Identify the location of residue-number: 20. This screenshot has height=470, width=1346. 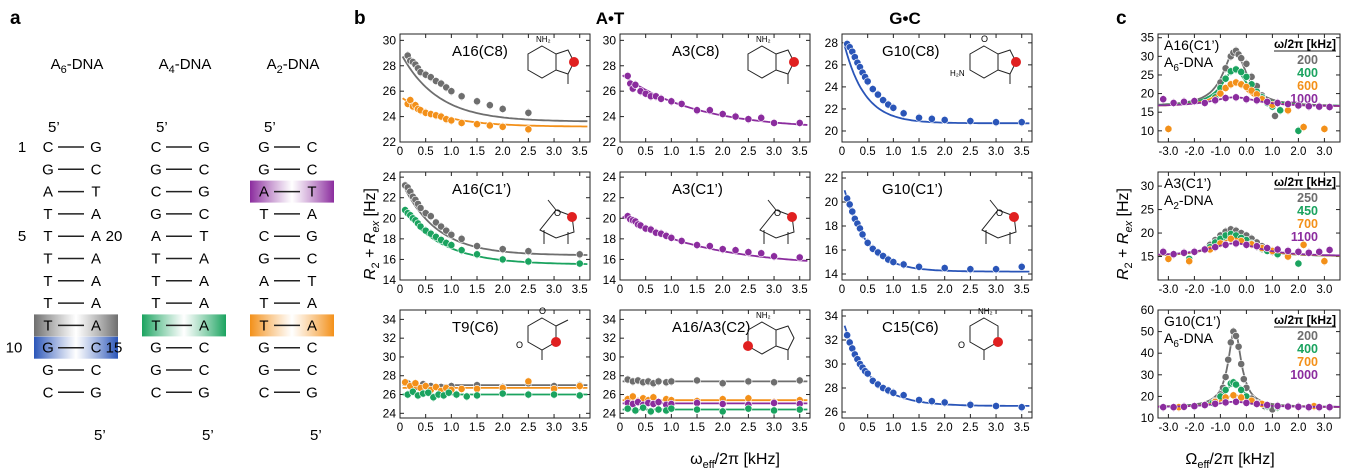
(114, 236).